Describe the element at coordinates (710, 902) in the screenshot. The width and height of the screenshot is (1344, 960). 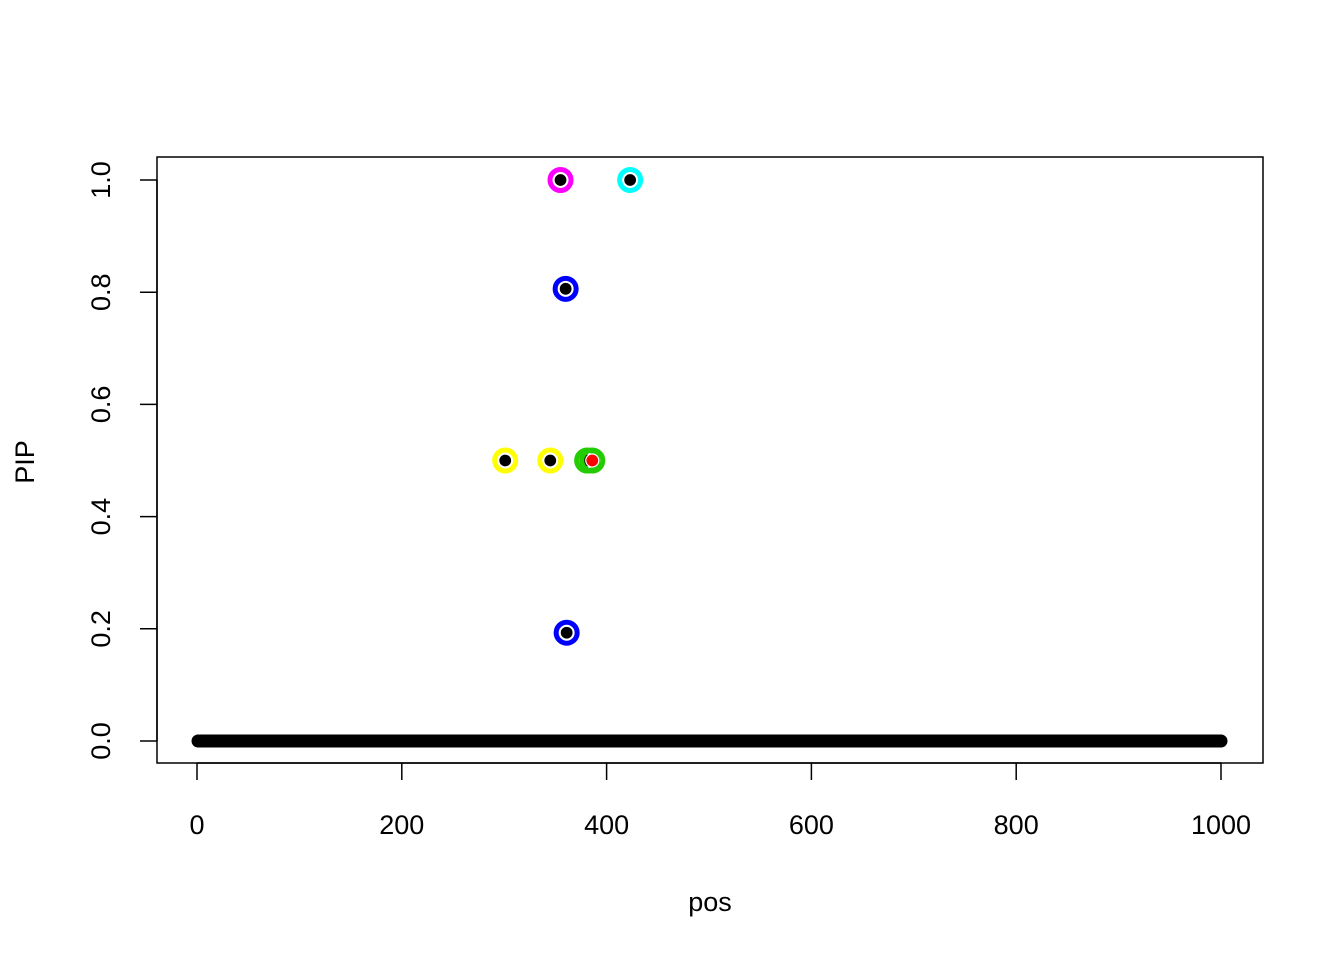
I see `x-axis-label: pos` at that location.